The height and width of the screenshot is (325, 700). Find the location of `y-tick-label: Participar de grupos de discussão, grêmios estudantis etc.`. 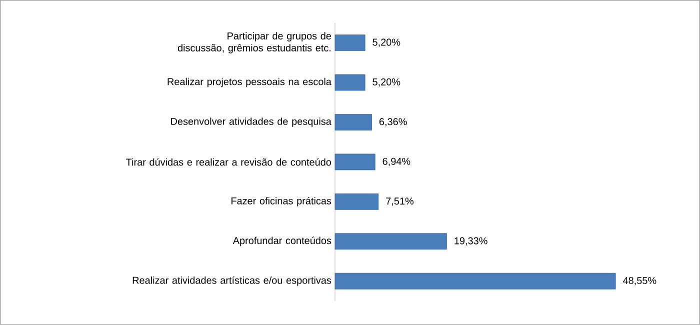

y-tick-label: Participar de grupos de discussão, grêmios estudantis etc. is located at coordinates (255, 43).